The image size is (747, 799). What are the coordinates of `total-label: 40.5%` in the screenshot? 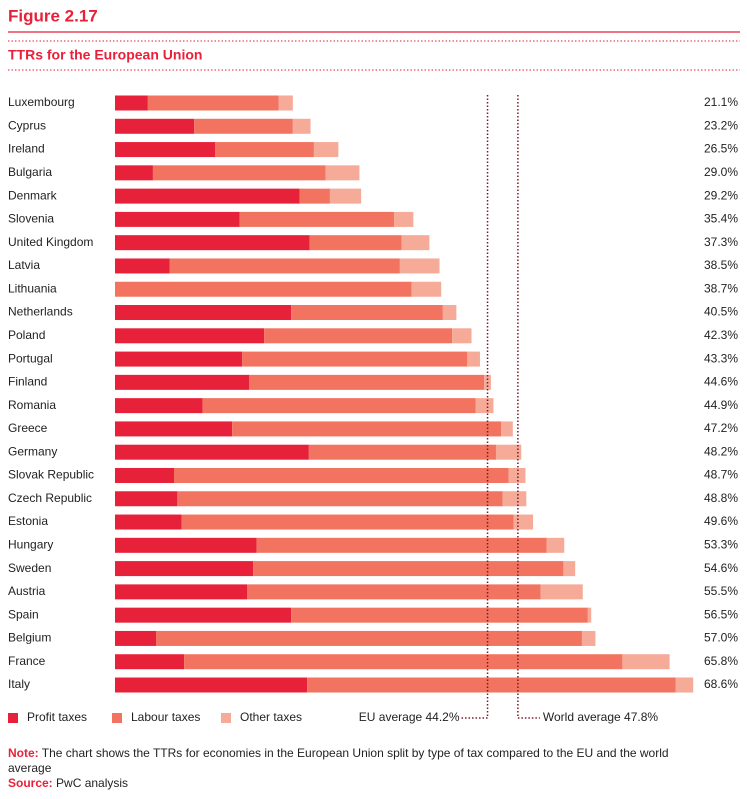 It's located at (721, 312).